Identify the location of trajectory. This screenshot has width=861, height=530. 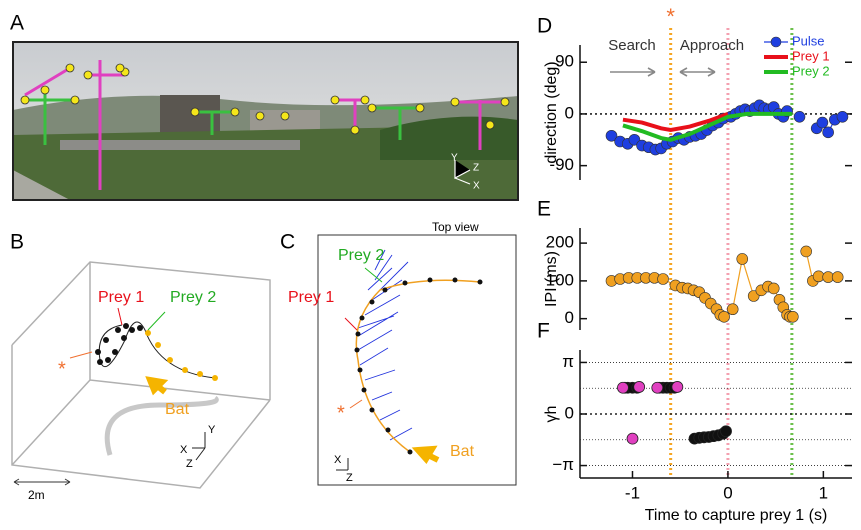
(418, 366).